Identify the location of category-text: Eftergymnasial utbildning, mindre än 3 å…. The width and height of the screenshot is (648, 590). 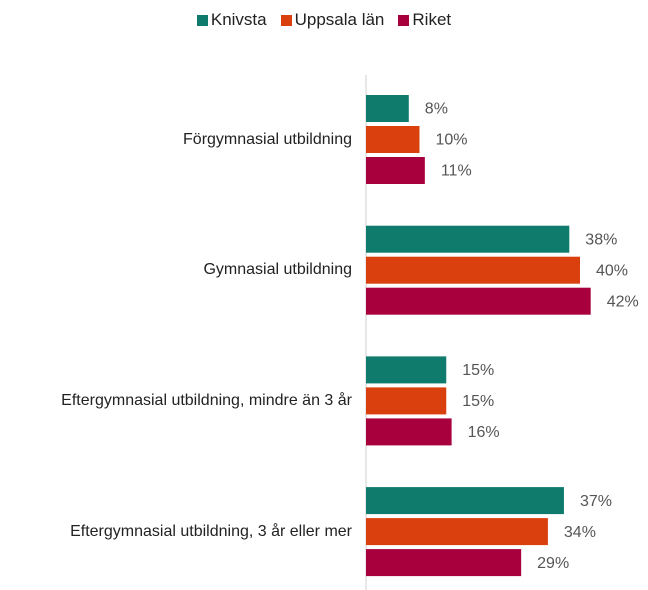
(206, 400).